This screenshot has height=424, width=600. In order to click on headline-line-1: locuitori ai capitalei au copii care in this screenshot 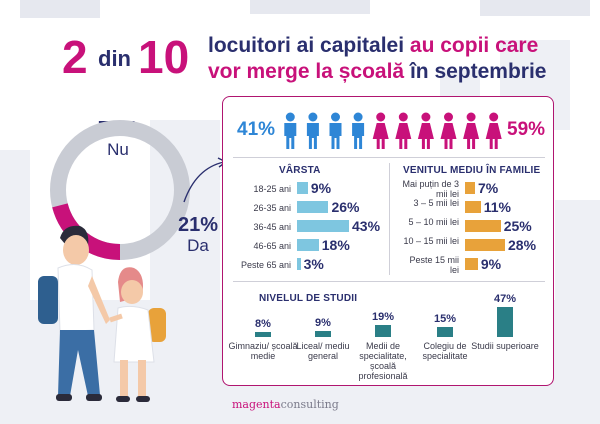, I will do `click(373, 46)`.